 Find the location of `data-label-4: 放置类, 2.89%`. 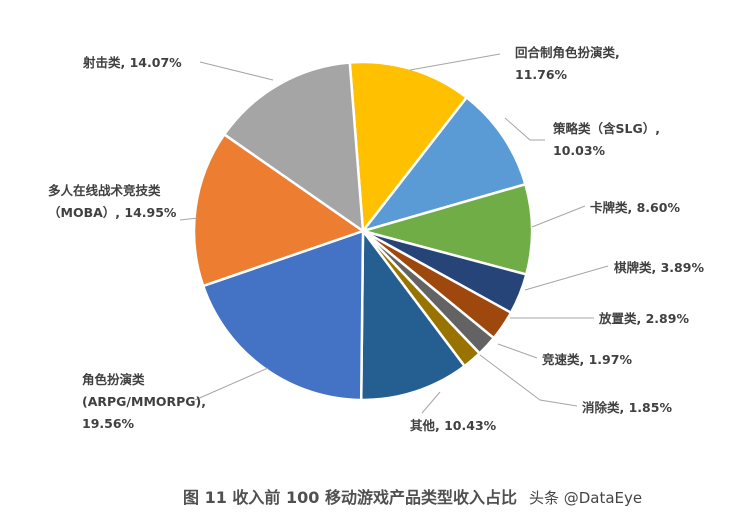

data-label-4: 放置类, 2.89% is located at coordinates (643, 318).